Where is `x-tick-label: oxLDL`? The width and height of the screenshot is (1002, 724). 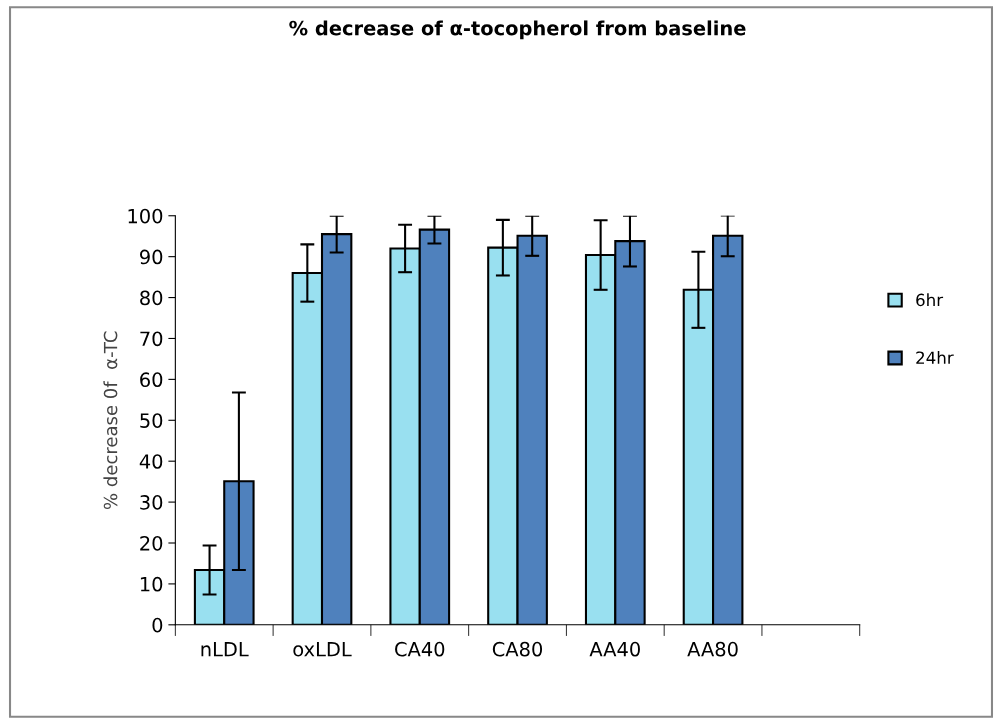 x-tick-label: oxLDL is located at coordinates (322, 649).